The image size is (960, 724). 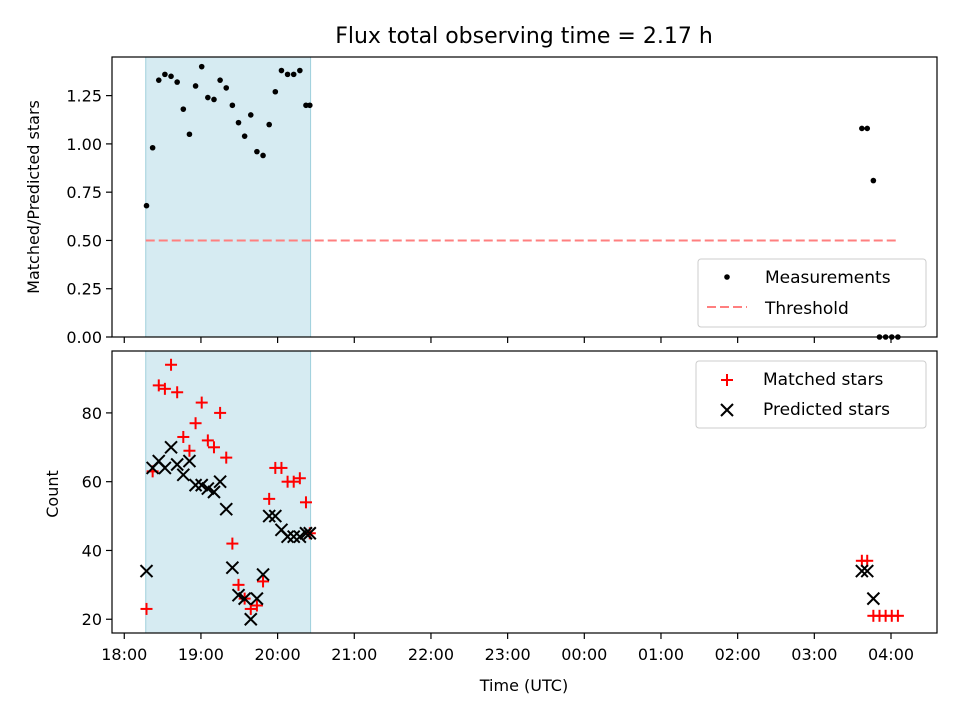 What do you see at coordinates (84, 240) in the screenshot?
I see `top-y-tick-label: 0.50` at bounding box center [84, 240].